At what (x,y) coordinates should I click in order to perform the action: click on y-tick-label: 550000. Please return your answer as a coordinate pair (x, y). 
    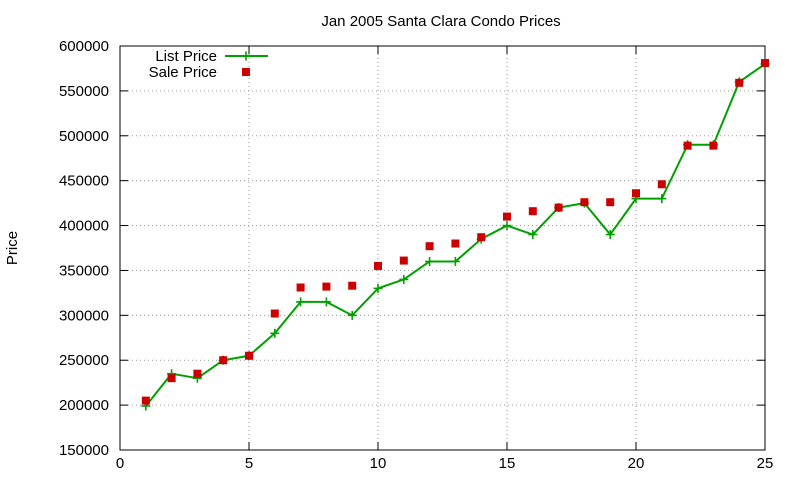
    Looking at the image, I should click on (84, 91).